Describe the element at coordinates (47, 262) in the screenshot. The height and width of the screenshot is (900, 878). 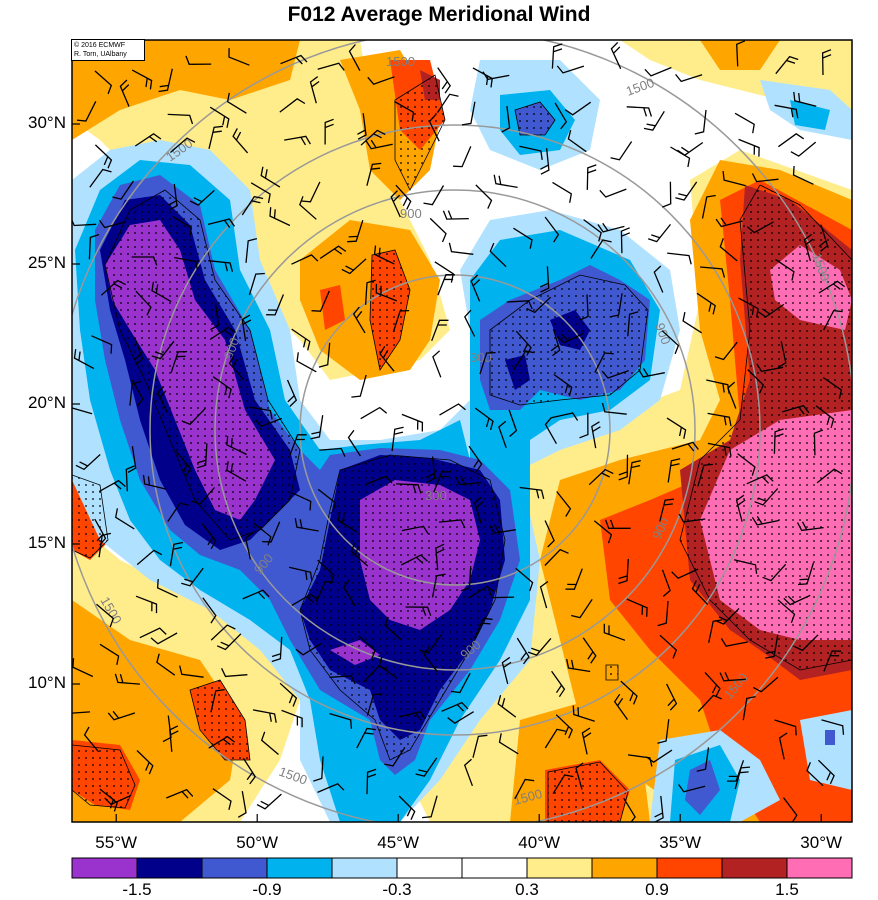
I see `y-tick-label: 25°N` at that location.